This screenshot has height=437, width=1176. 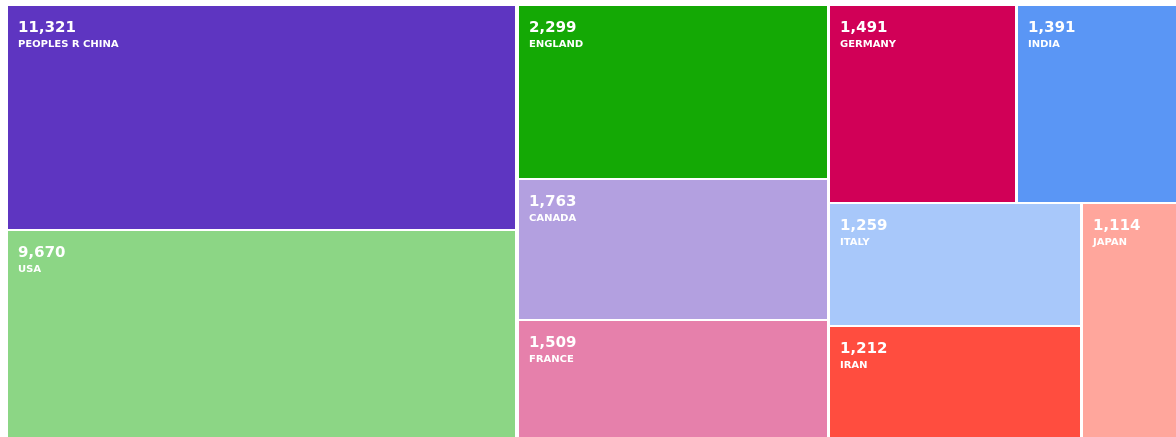 What do you see at coordinates (552, 27) in the screenshot?
I see `tile-value: 2,299` at bounding box center [552, 27].